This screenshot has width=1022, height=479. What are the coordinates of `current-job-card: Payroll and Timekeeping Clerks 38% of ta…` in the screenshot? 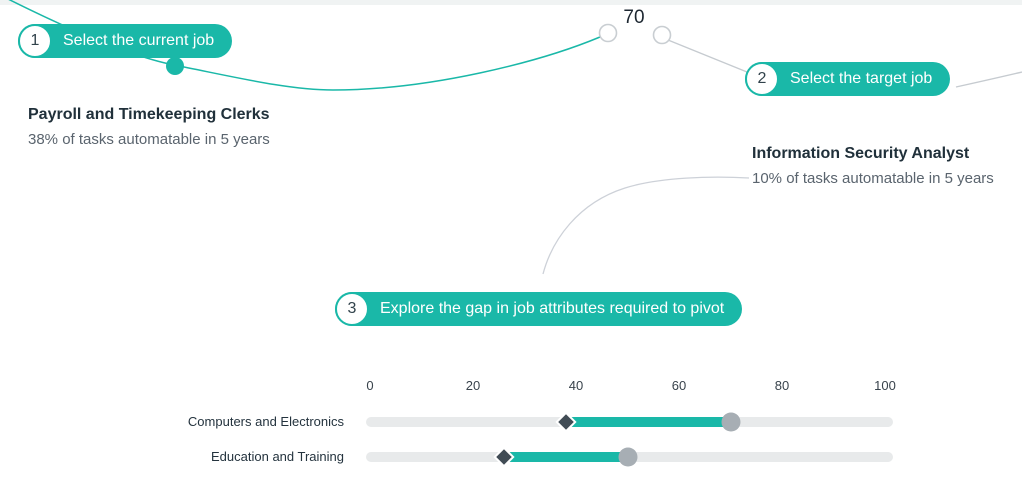 It's located at (149, 127).